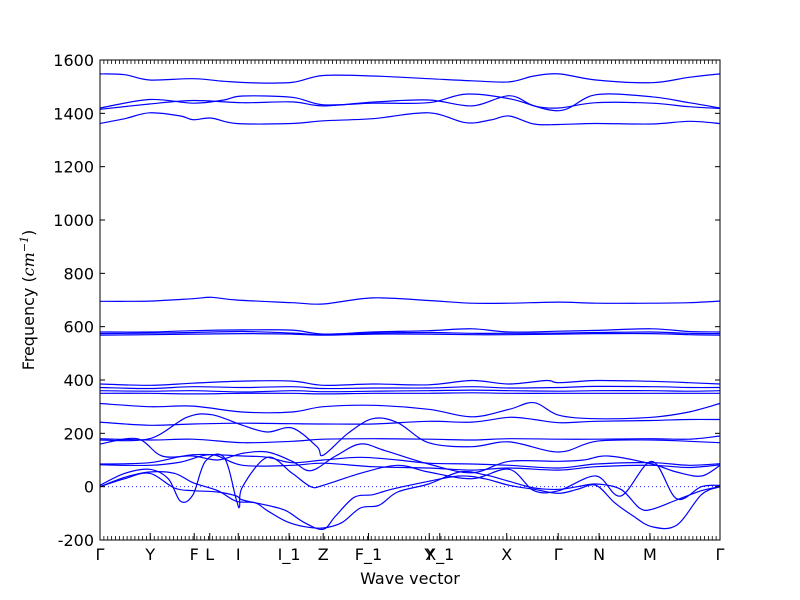 This screenshot has width=800, height=600. Describe the element at coordinates (410, 578) in the screenshot. I see `x-axis-title: Wave vector` at that location.